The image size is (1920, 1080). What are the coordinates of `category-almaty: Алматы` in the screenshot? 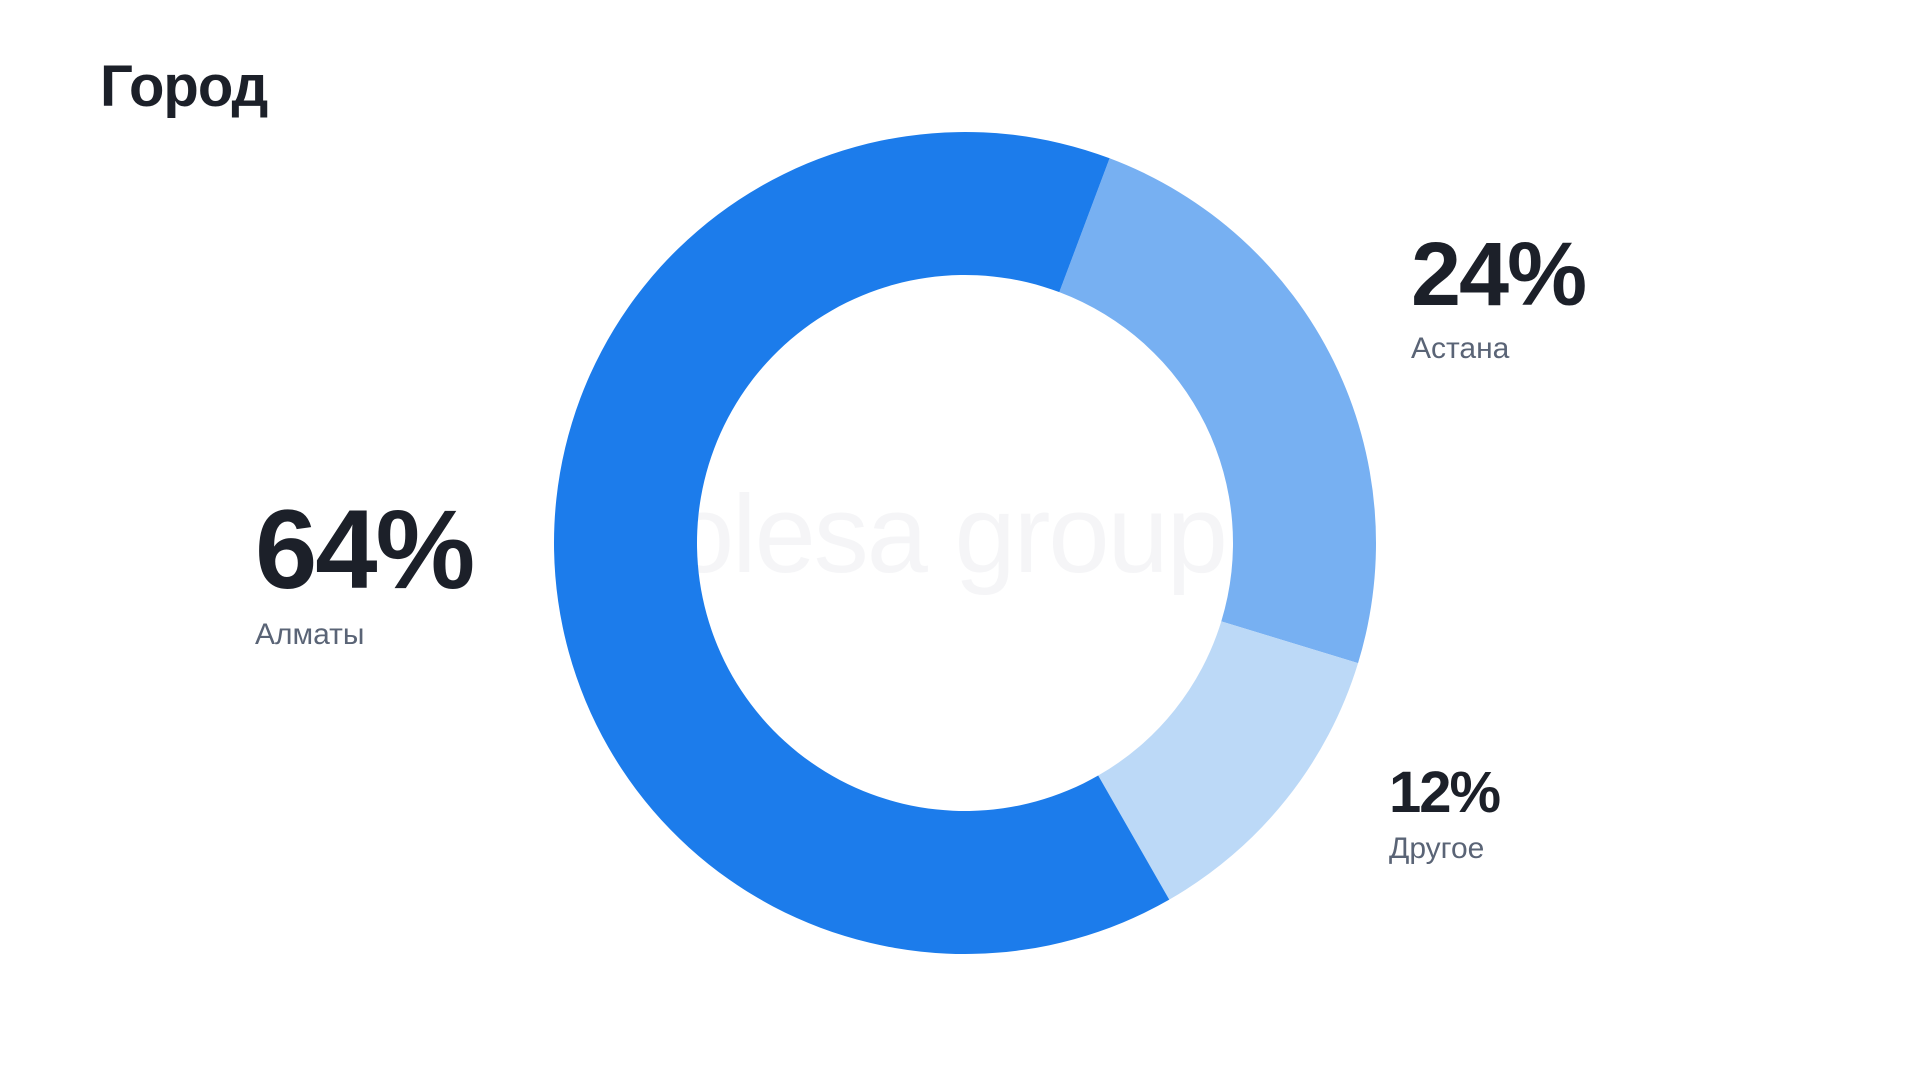 It's located at (310, 634).